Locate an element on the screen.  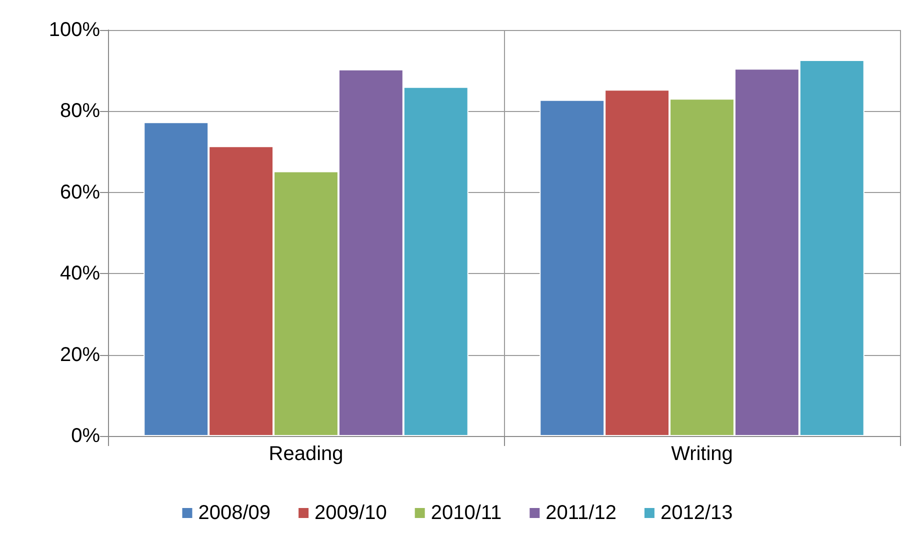
x-tick-label: Reading is located at coordinates (306, 454).